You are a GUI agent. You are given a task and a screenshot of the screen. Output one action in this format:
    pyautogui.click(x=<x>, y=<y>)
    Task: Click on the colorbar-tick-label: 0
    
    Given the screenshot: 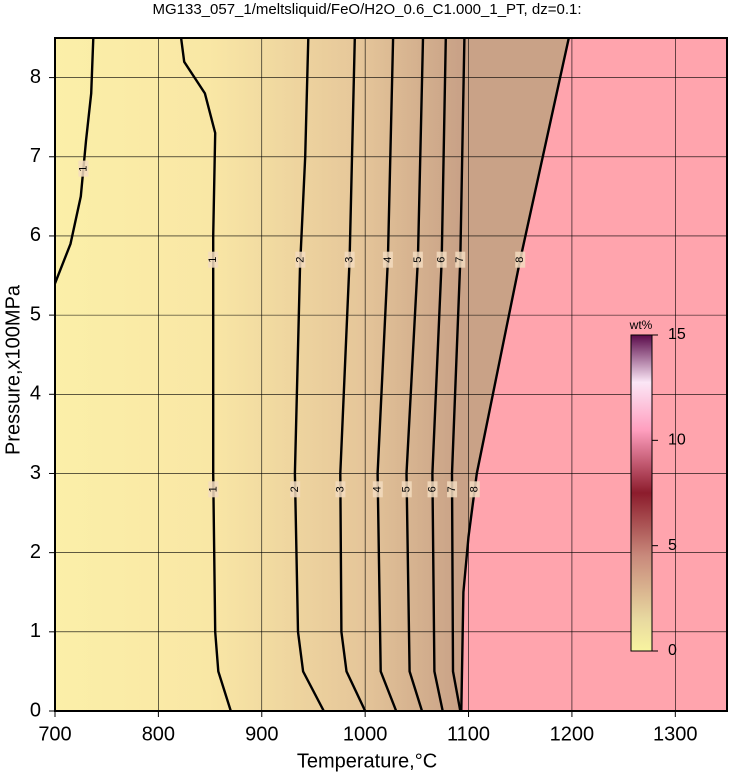 What is the action you would take?
    pyautogui.click(x=672, y=650)
    